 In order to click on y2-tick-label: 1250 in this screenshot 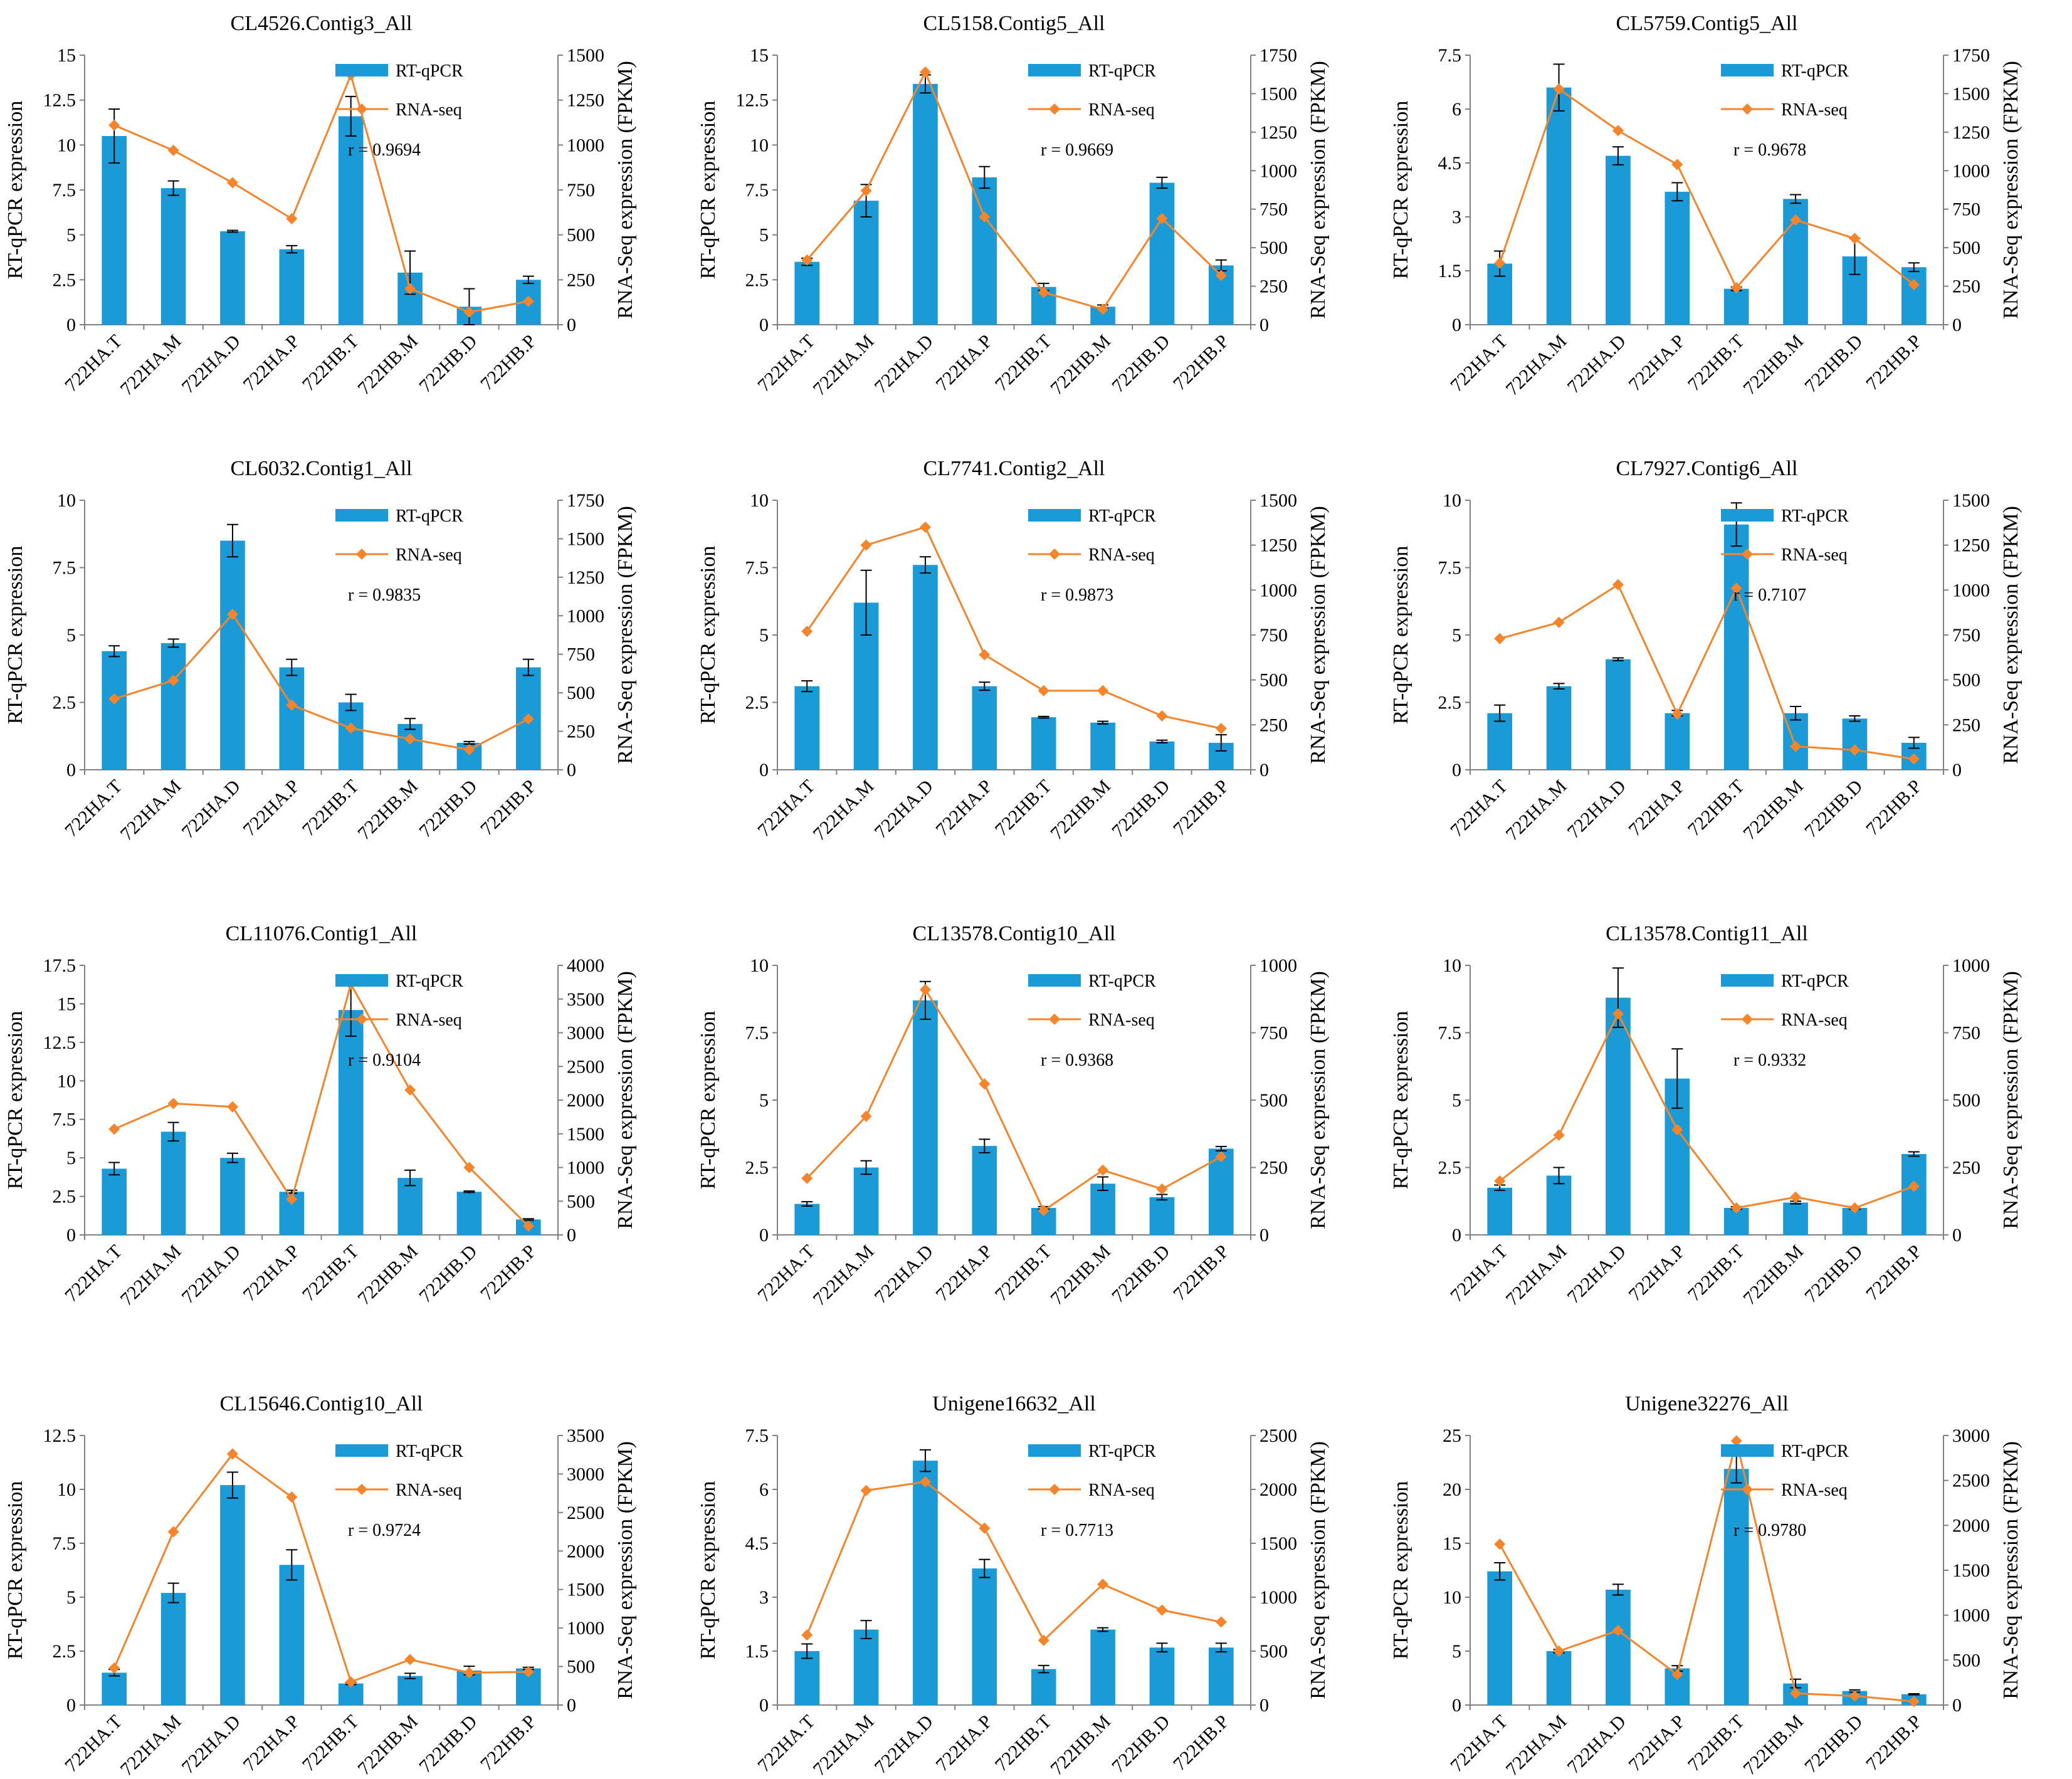, I will do `click(1278, 545)`.